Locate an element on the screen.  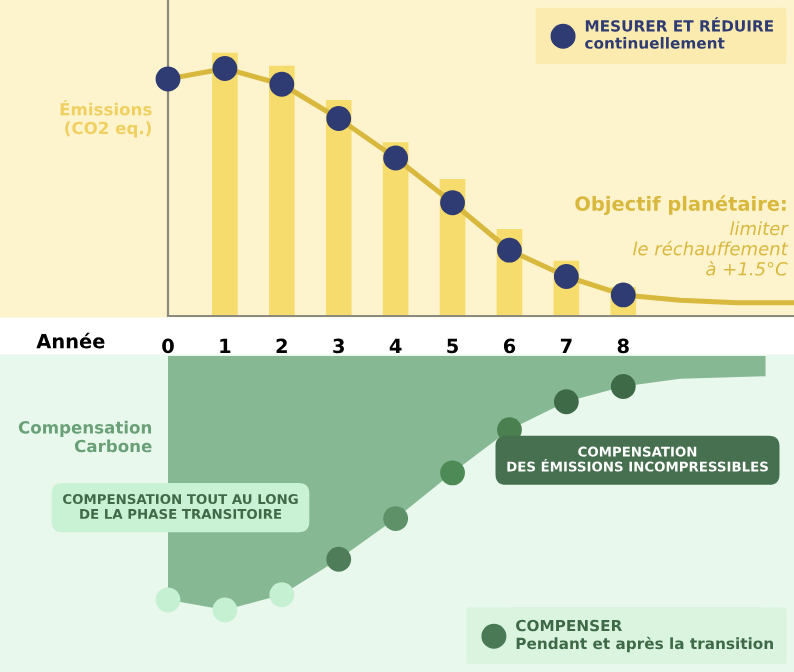
annotation: limiter le réchauffement à +1.5°C is located at coordinates (711, 248).